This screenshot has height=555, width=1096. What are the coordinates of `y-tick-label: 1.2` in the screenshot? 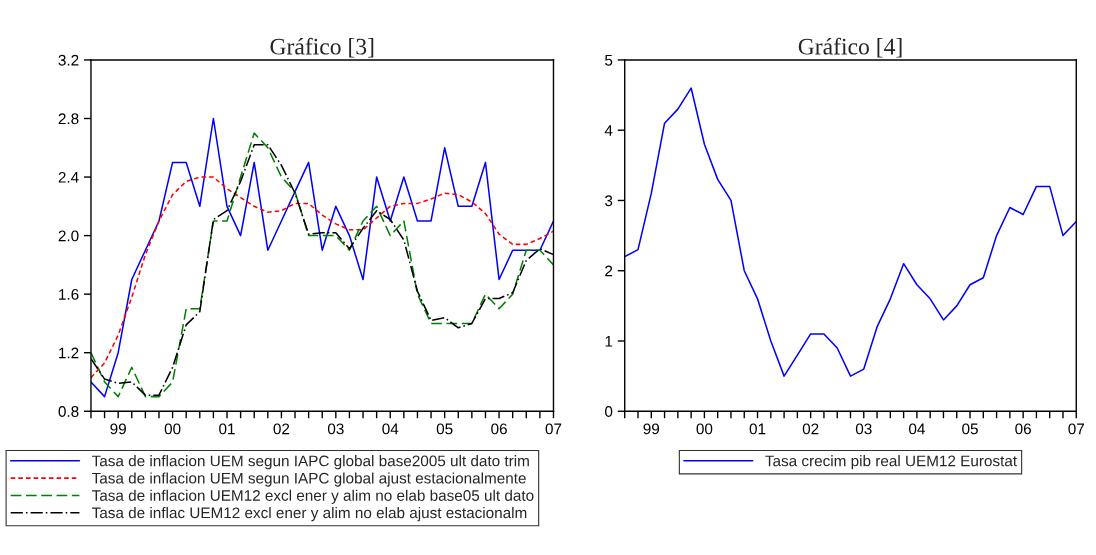 It's located at (69, 353).